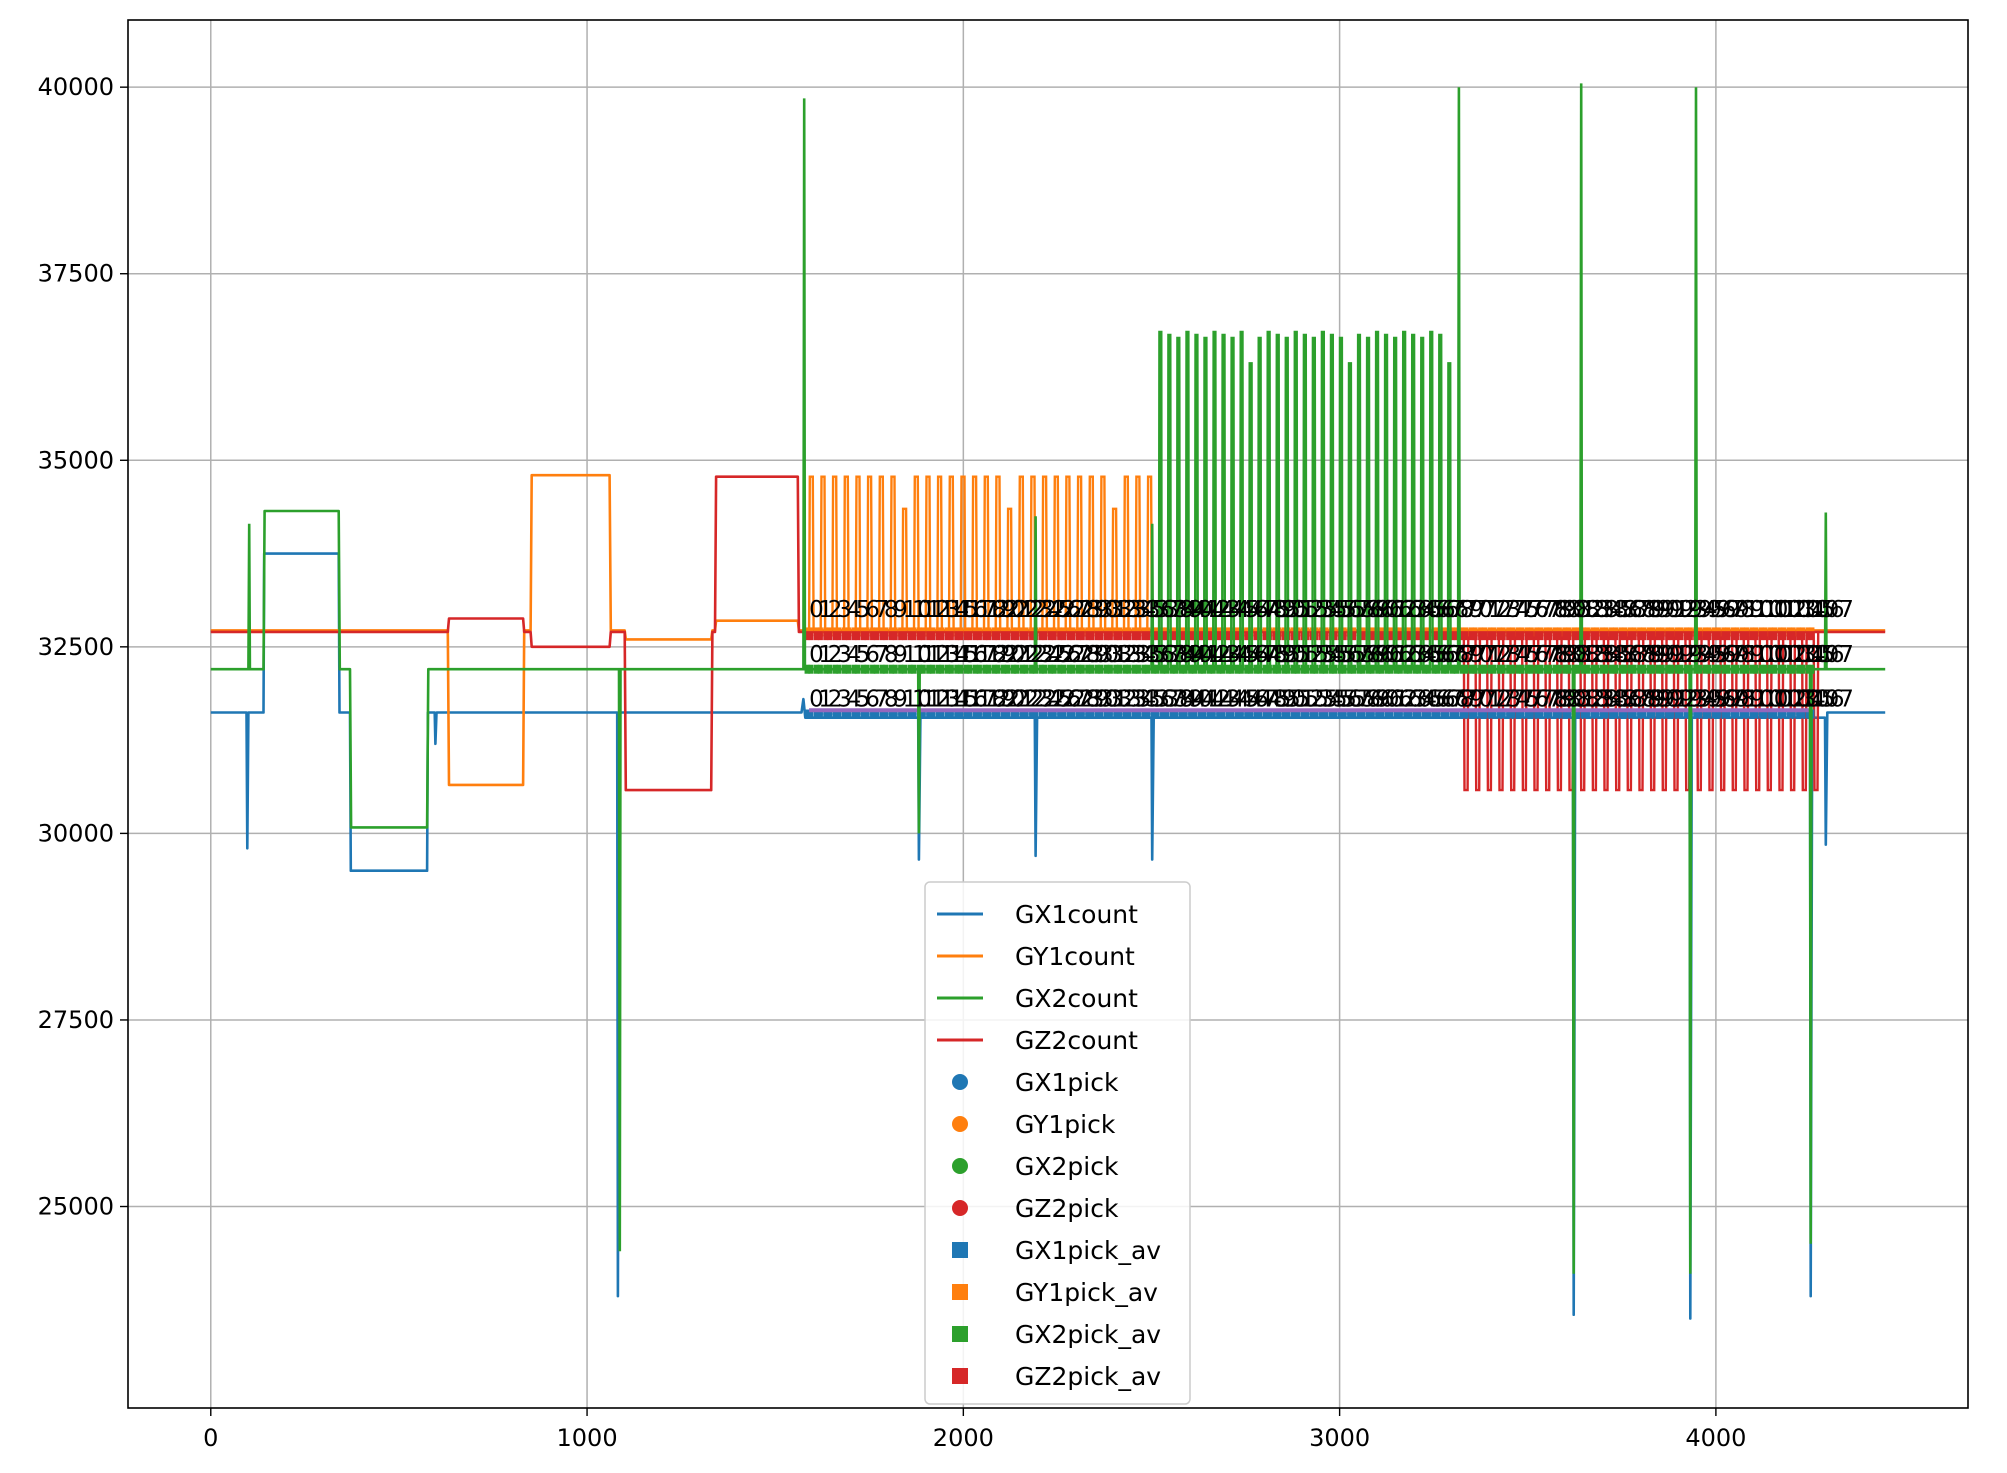  Describe the element at coordinates (1057, 700) in the screenshot. I see `point-label: 25` at that location.